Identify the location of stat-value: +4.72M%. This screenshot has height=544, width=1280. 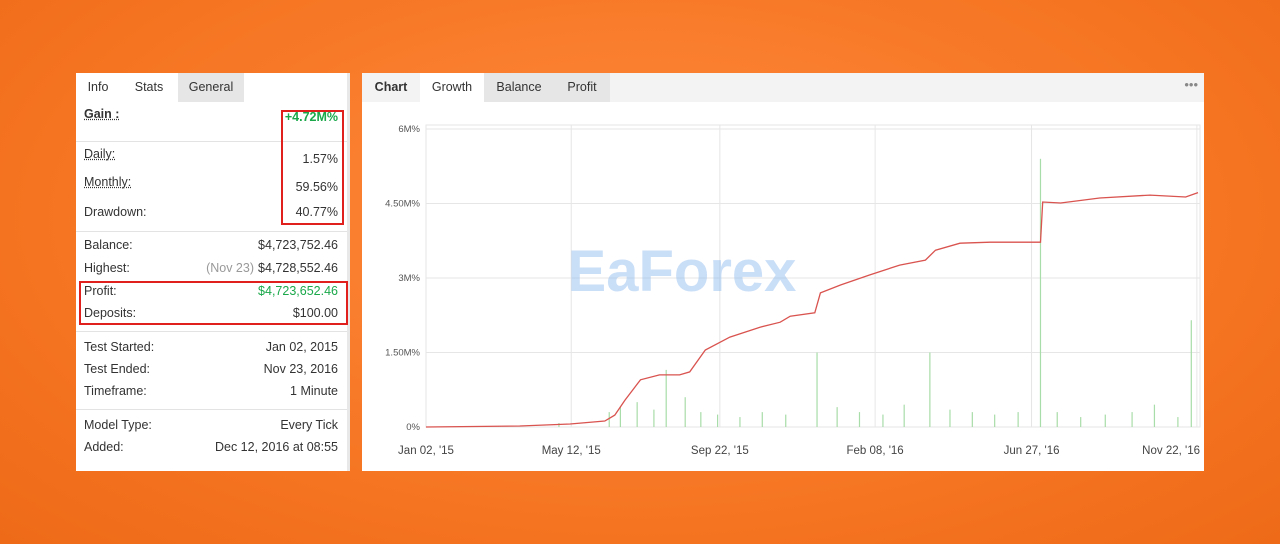
(311, 117).